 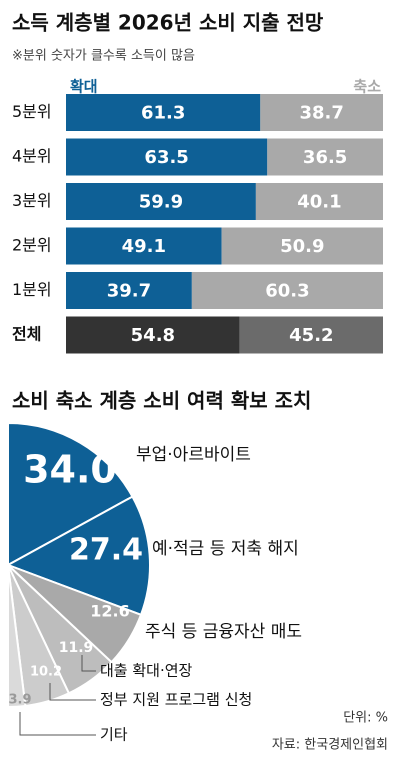 What do you see at coordinates (330, 745) in the screenshot?
I see `source-note: 자료: 한국경제인협회` at bounding box center [330, 745].